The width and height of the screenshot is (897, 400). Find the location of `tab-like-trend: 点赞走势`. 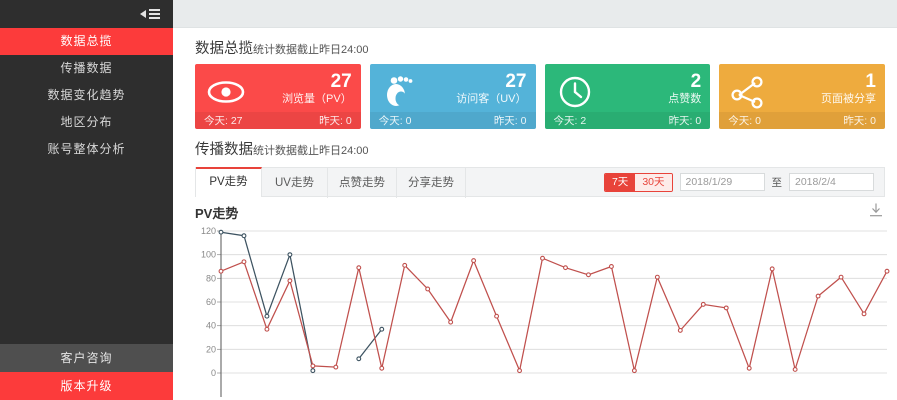

tab-like-trend: 点赞走势 is located at coordinates (362, 183).